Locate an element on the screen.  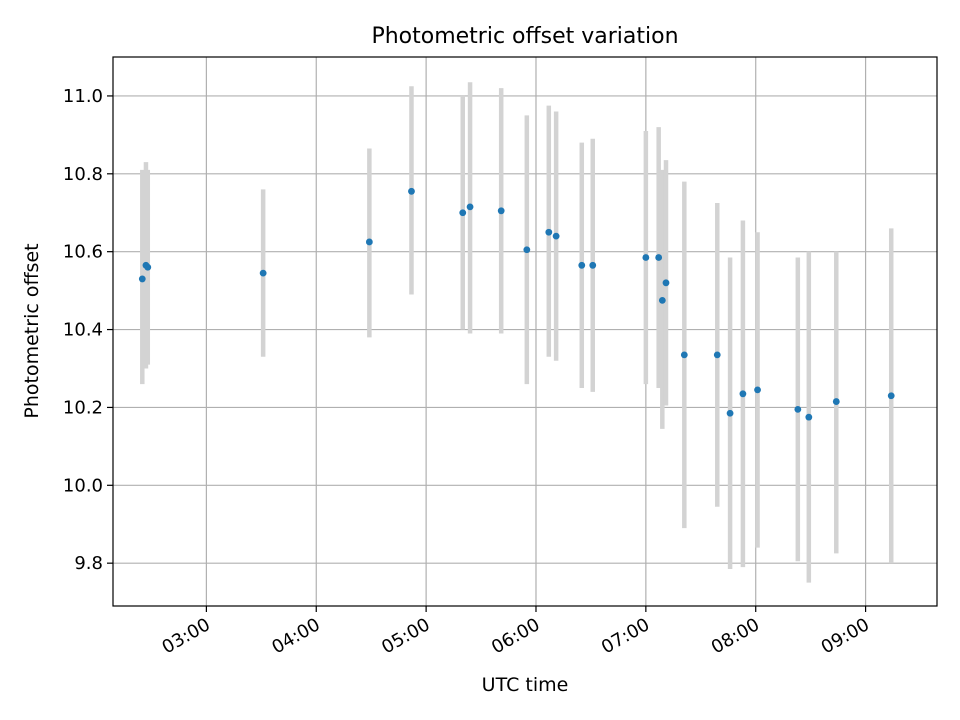
y-tick-label: 10.6 is located at coordinates (83, 252).